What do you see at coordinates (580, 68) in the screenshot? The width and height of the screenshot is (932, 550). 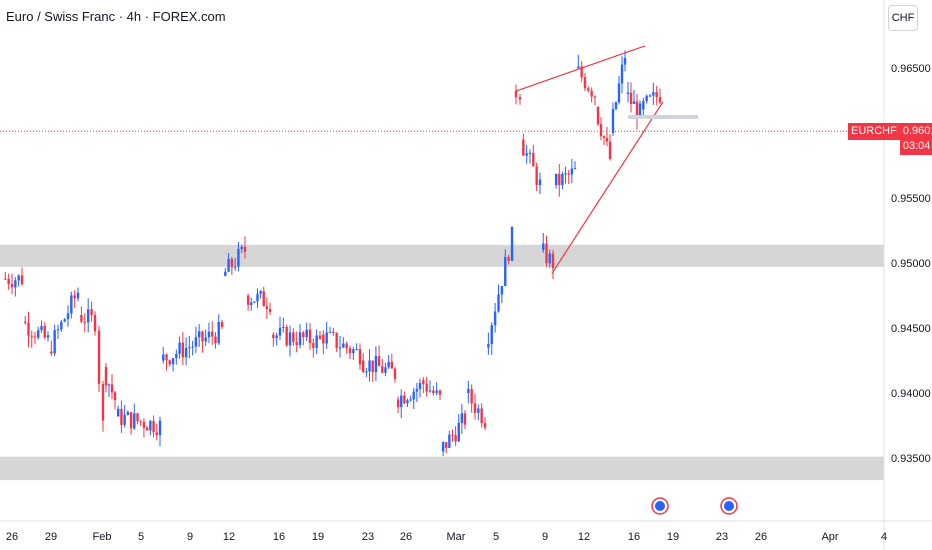 I see `upper-trendline` at bounding box center [580, 68].